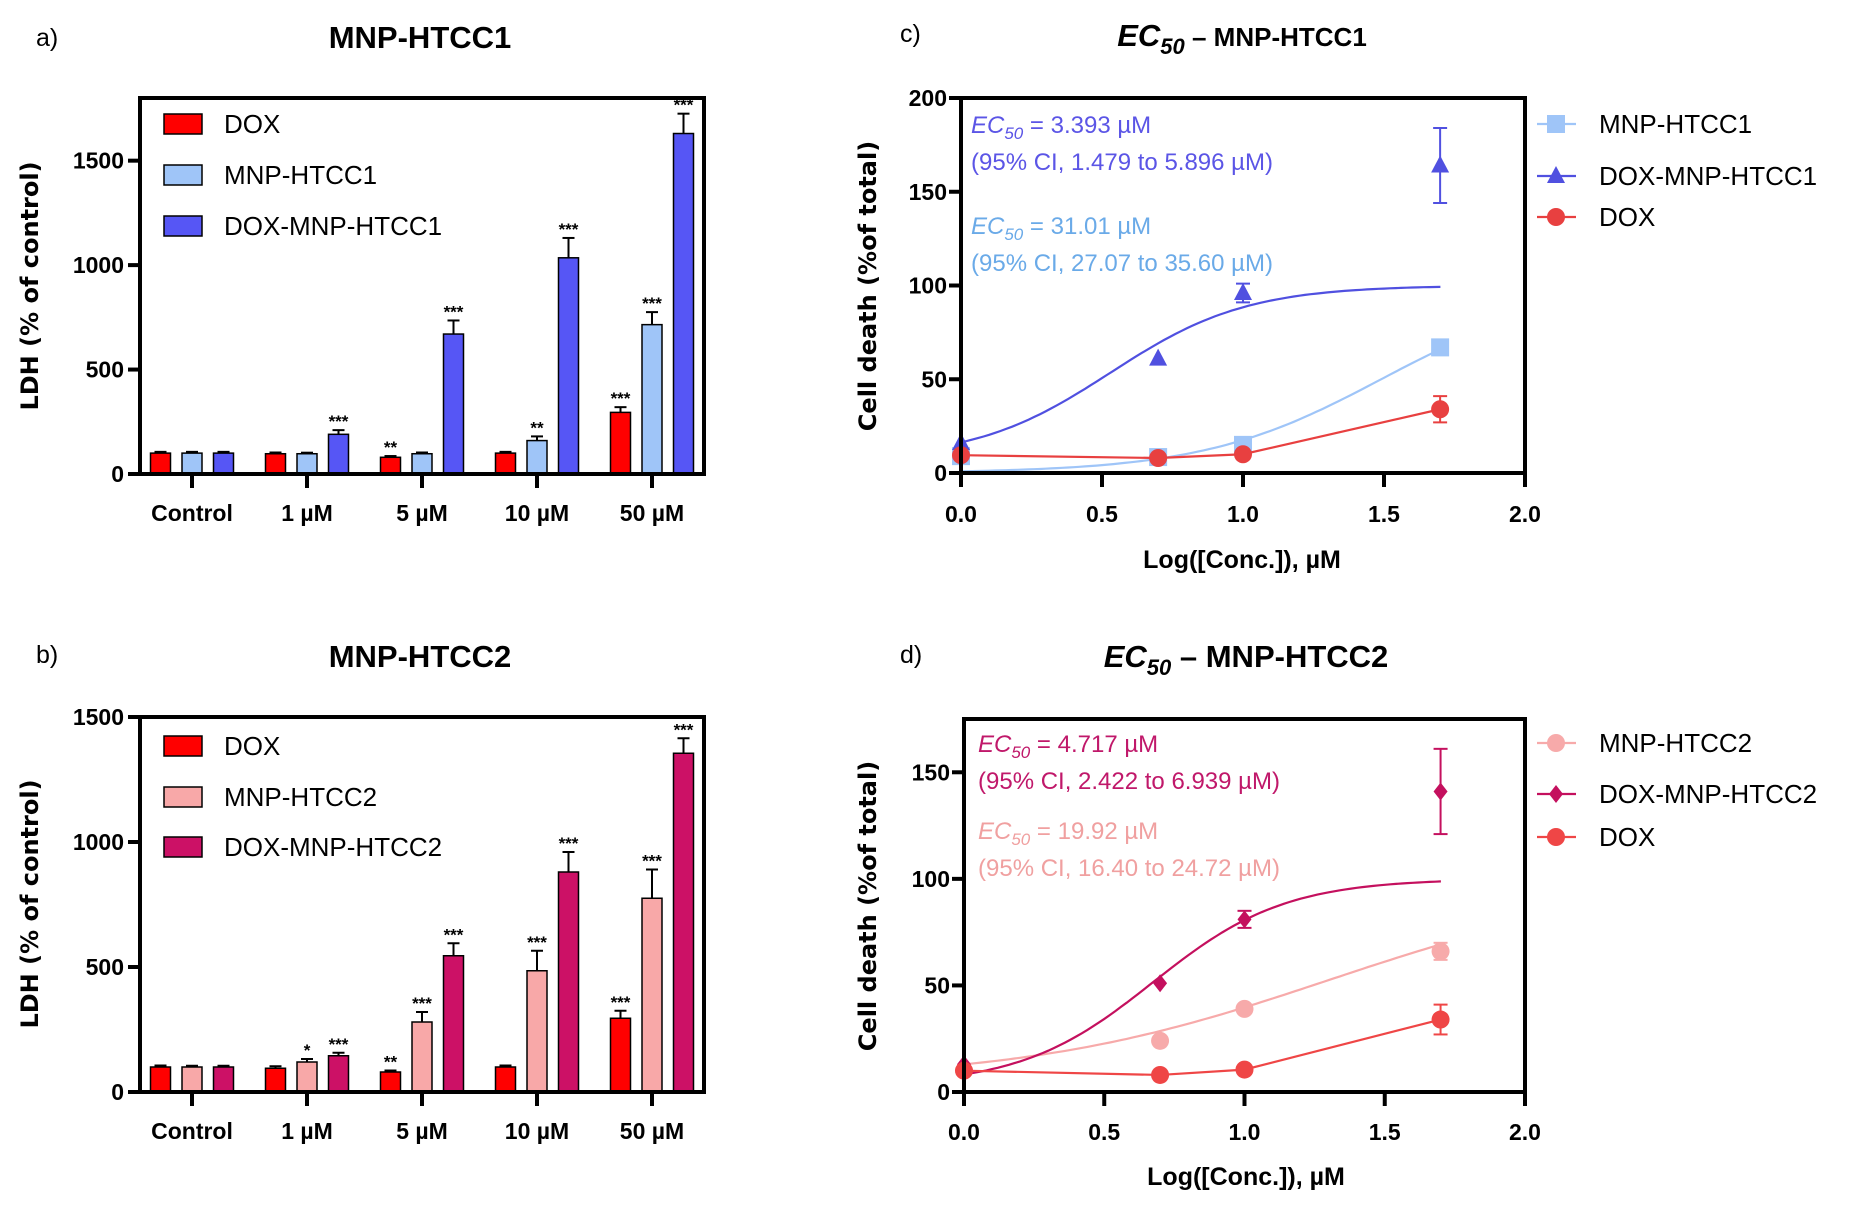 The height and width of the screenshot is (1211, 1866). What do you see at coordinates (1708, 794) in the screenshot?
I see `legend-label: DOX-MNP-HTCC2` at bounding box center [1708, 794].